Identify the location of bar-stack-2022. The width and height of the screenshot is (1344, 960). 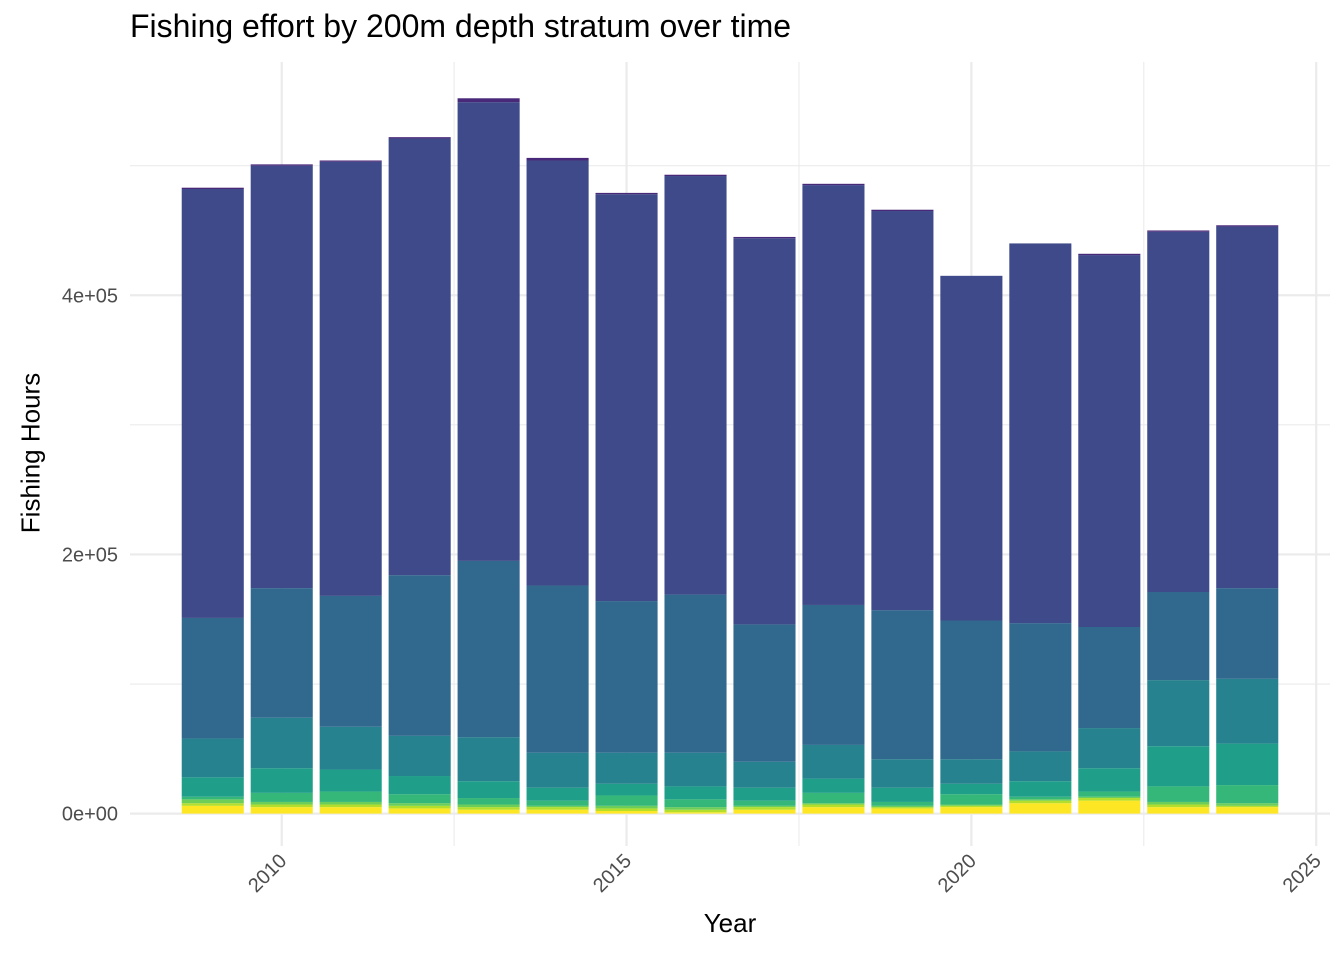
(1109, 533).